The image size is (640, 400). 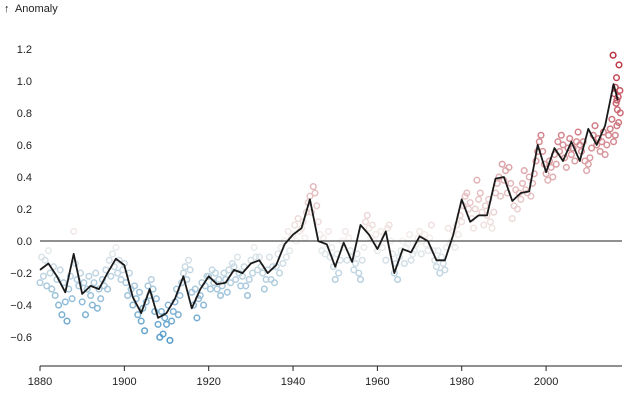 I want to click on x-axis: 1880 1900 1920 1940 1960 1980 2000, so click(x=325, y=376).